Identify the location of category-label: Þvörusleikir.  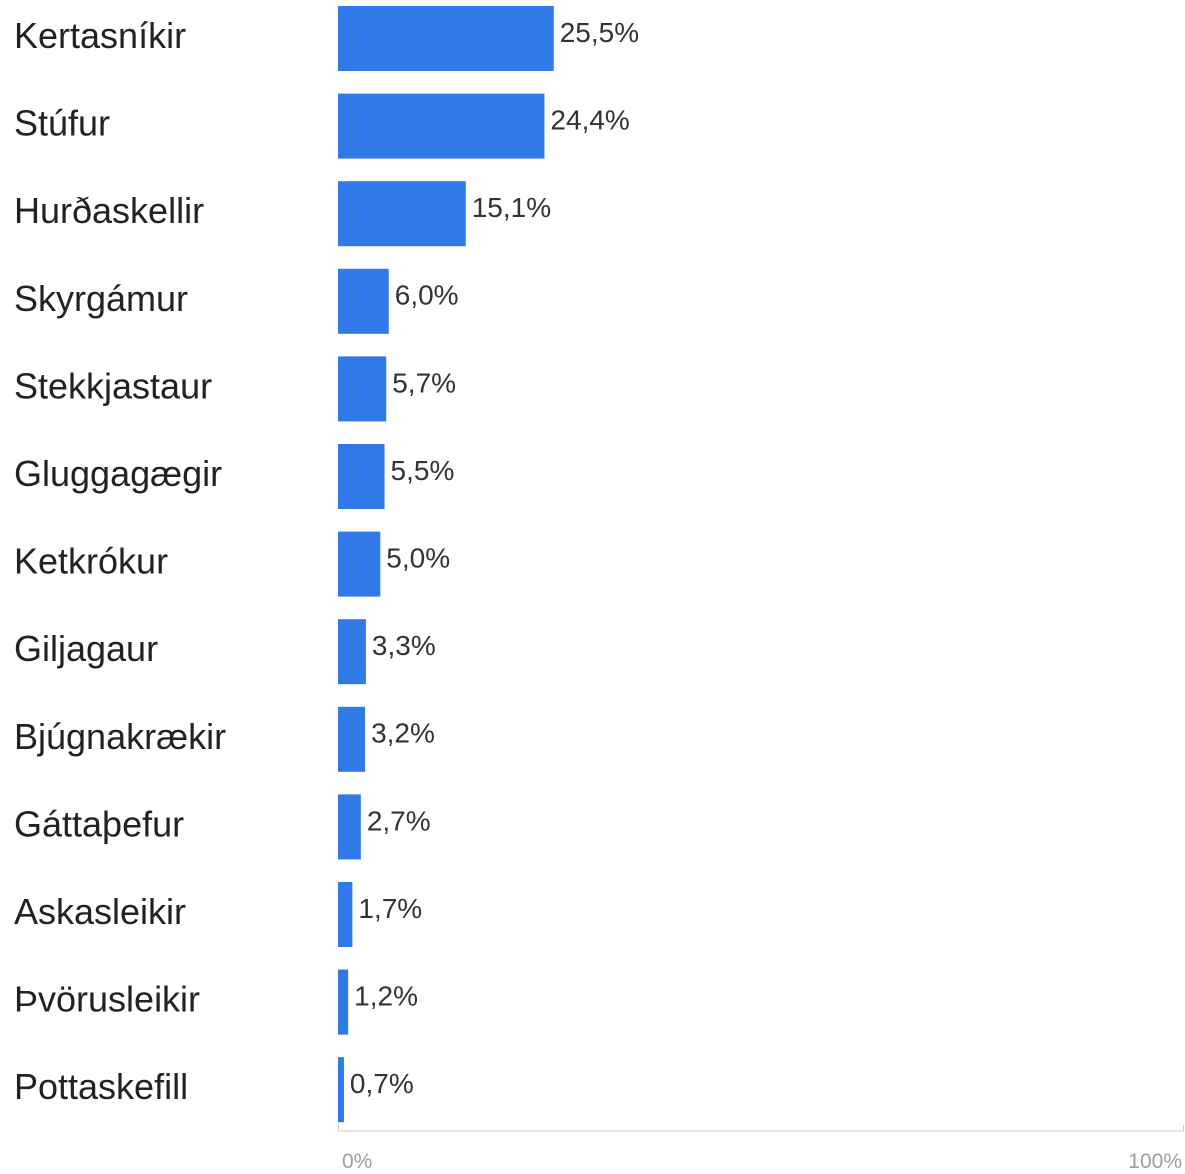
(107, 999).